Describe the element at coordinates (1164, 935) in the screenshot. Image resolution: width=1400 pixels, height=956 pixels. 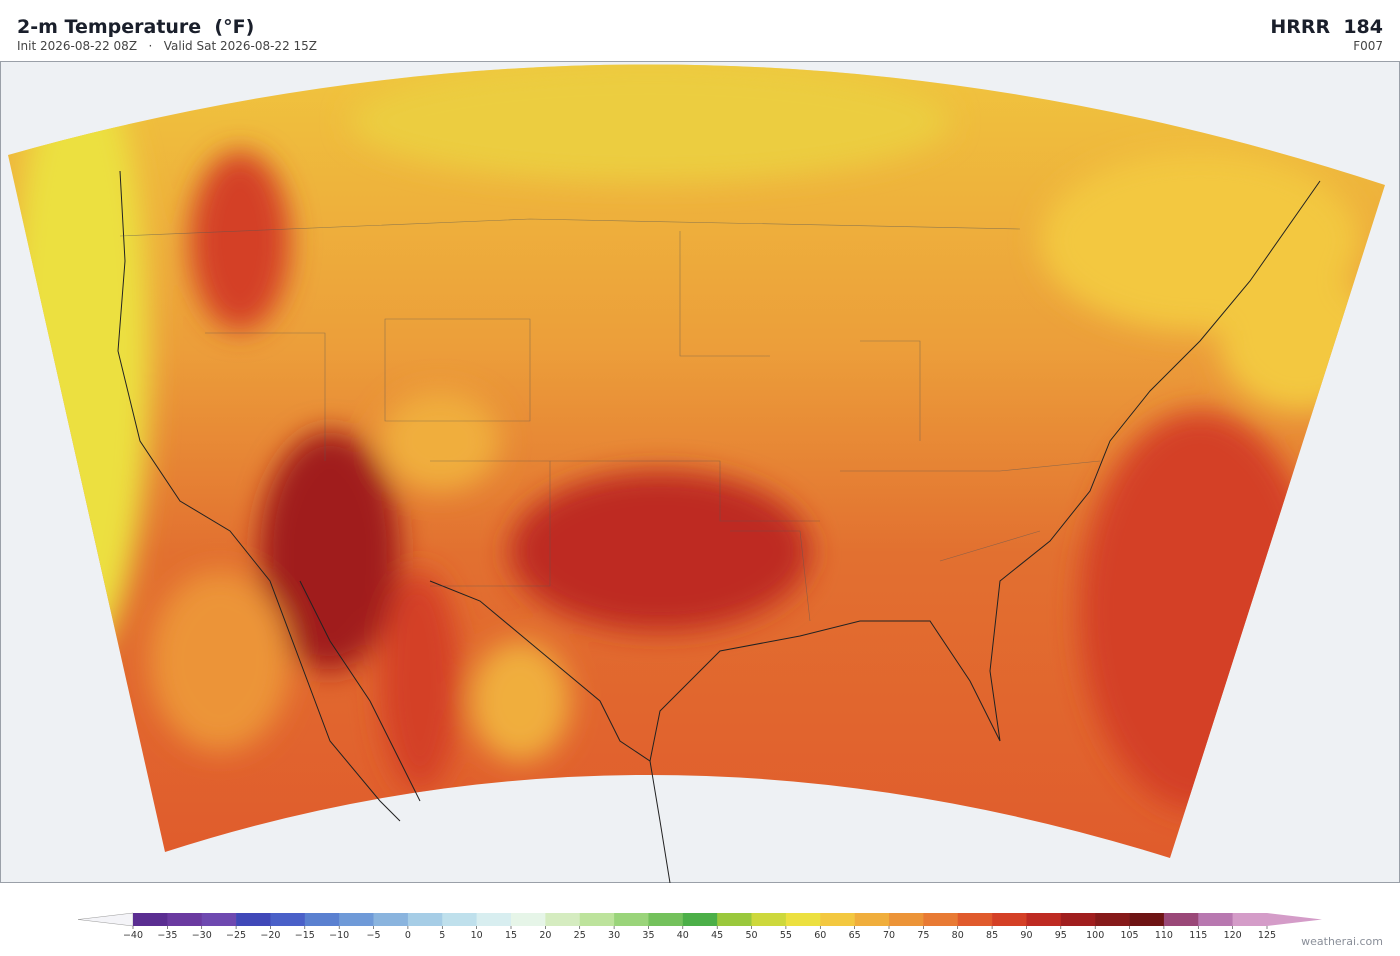
I see `colorbar-tick-label: 110` at that location.